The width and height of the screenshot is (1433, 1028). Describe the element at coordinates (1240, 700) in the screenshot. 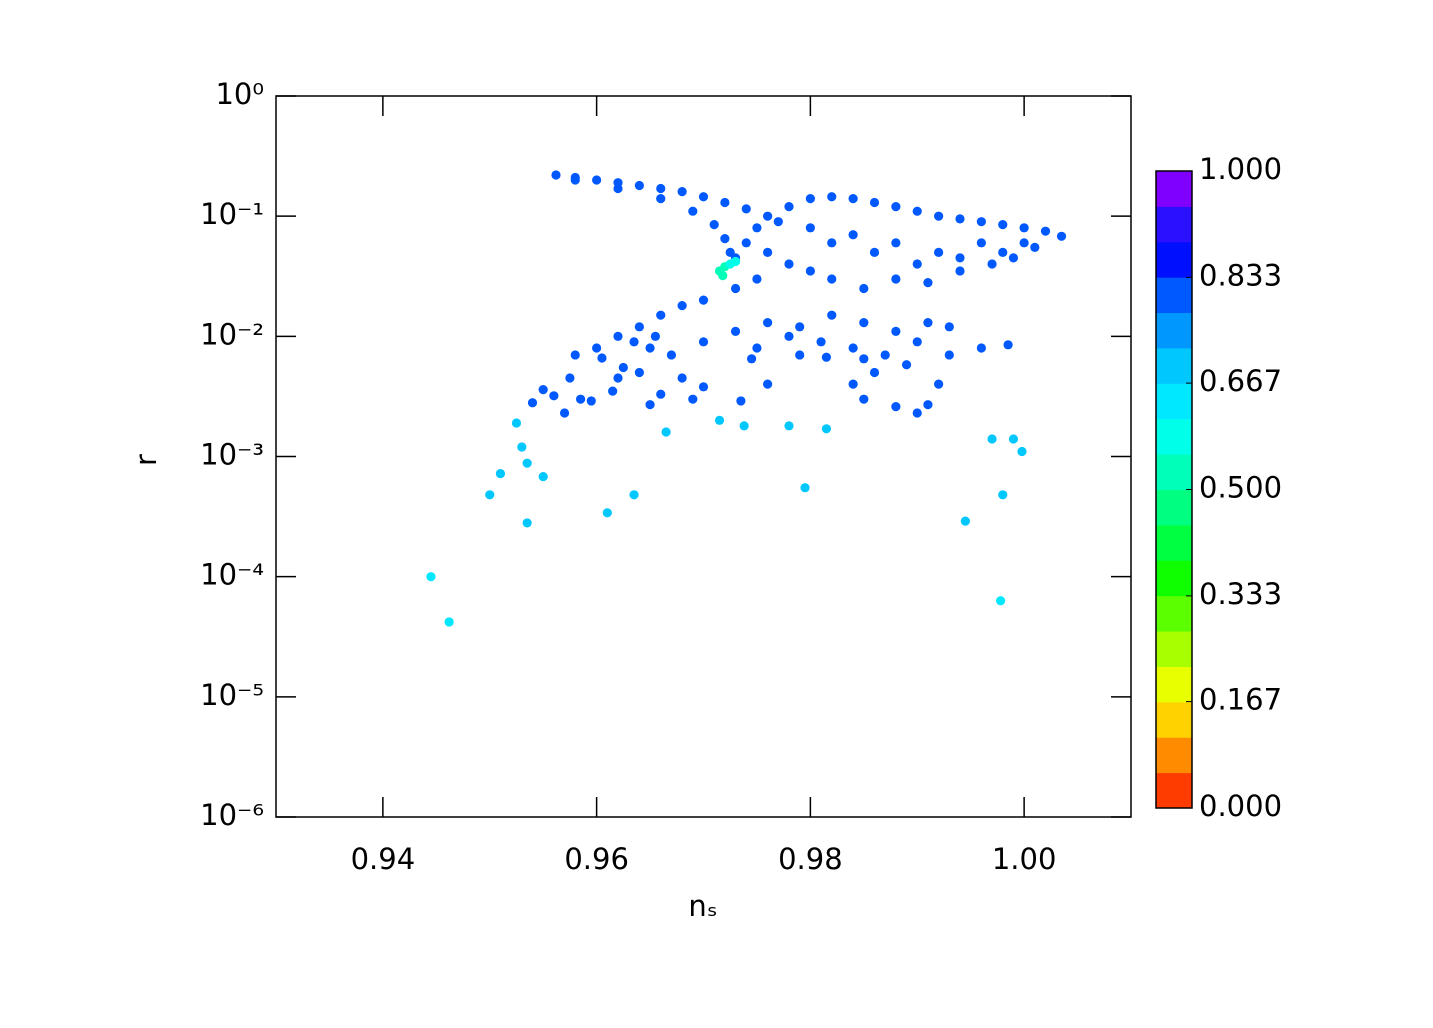

I see `colorbar-tick-label: 0.167` at that location.